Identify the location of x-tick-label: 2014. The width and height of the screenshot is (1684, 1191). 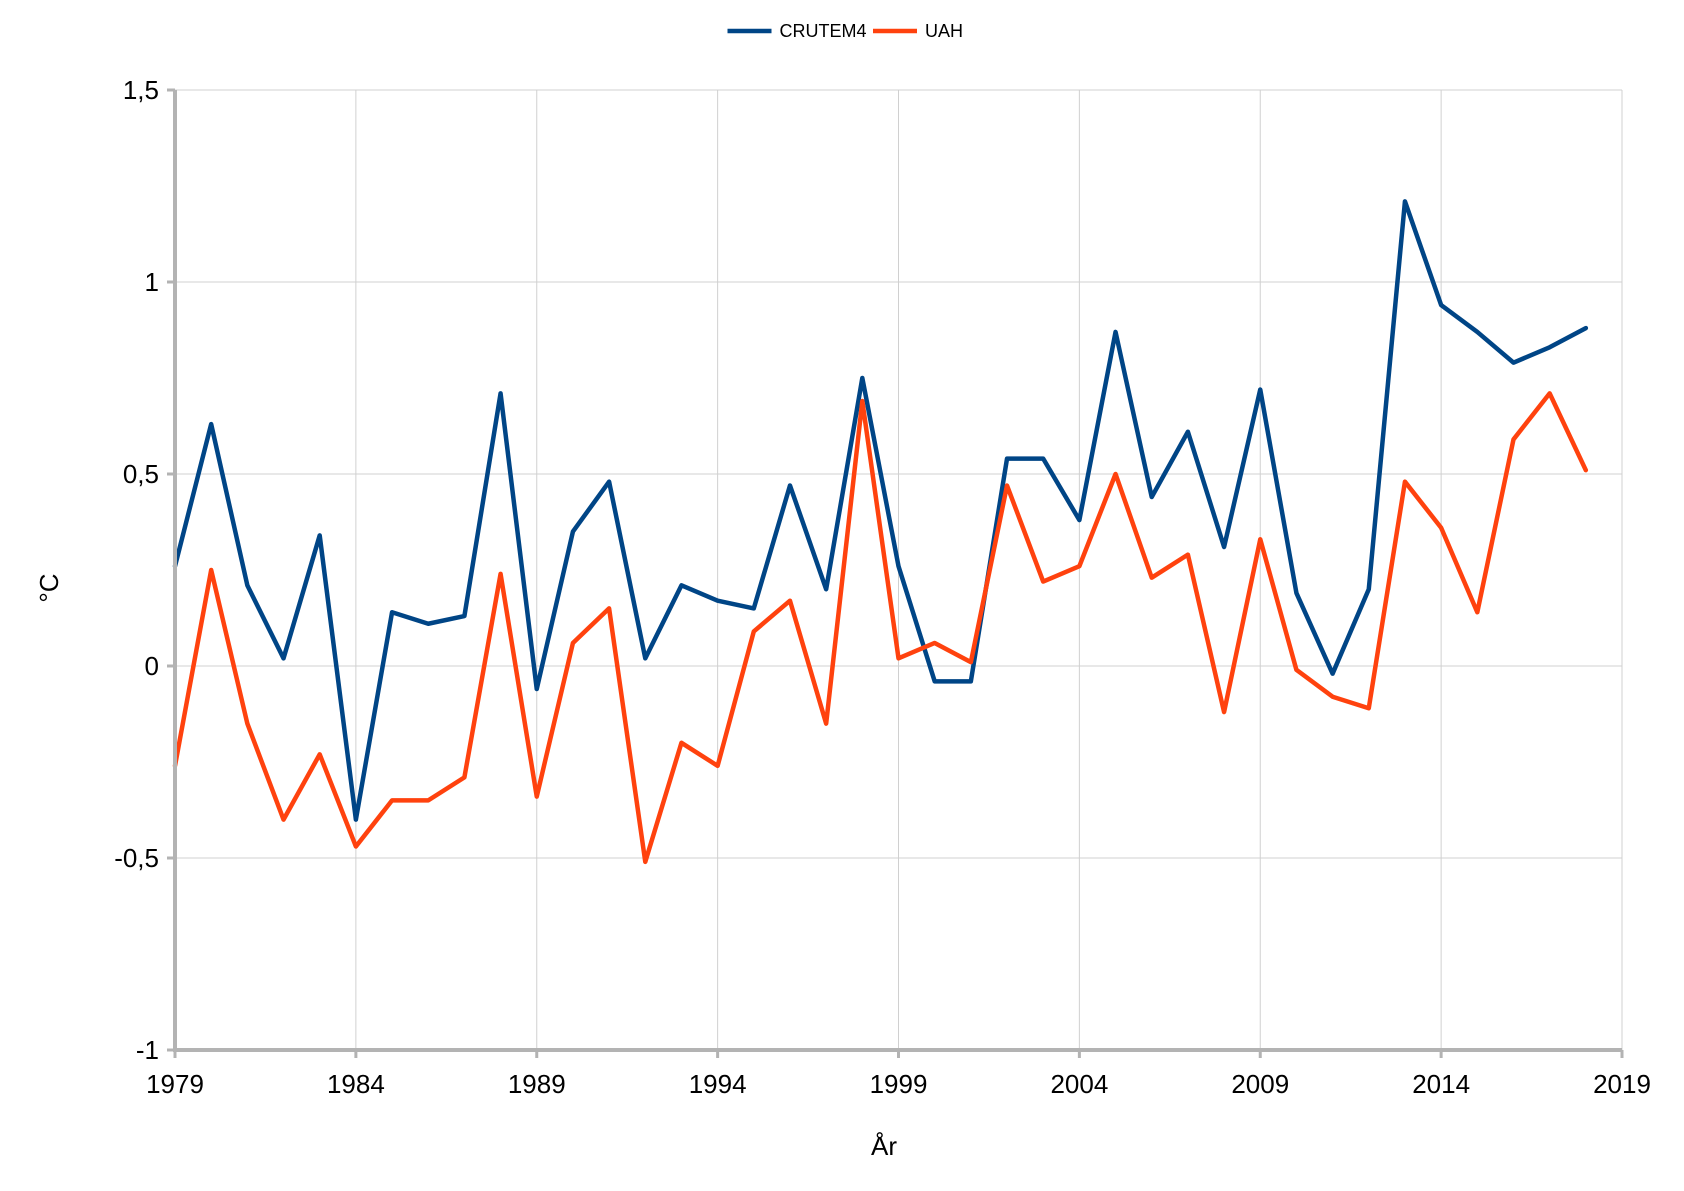
(1441, 1084).